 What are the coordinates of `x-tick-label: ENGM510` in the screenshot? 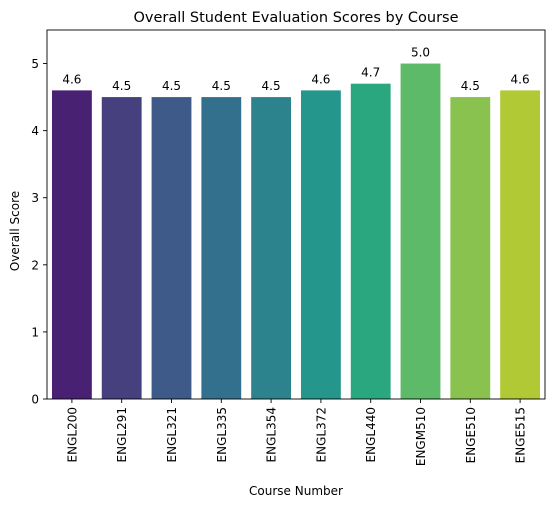 It's located at (421, 436).